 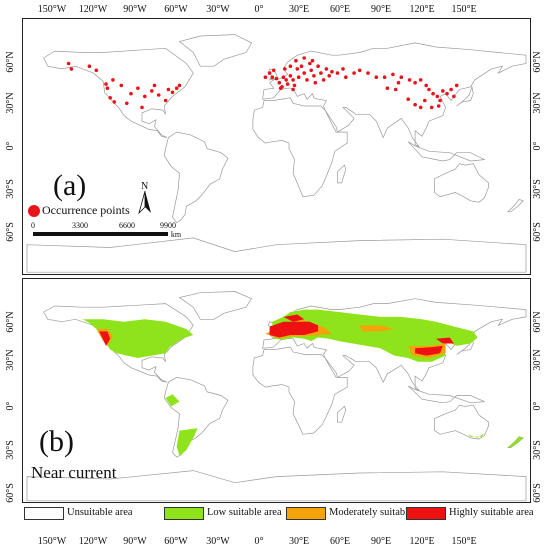 What do you see at coordinates (491, 512) in the screenshot?
I see `legend-label-high: Highly suitable area` at bounding box center [491, 512].